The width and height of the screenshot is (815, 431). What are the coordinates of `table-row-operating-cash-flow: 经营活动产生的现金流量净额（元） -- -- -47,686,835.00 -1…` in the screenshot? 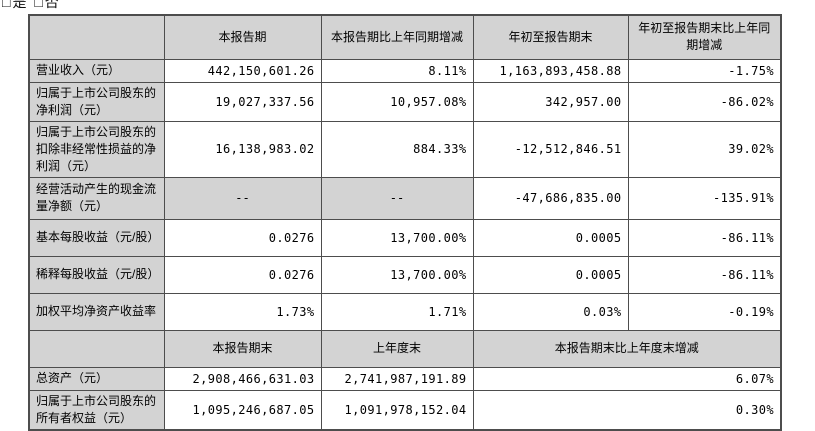 It's located at (405, 198).